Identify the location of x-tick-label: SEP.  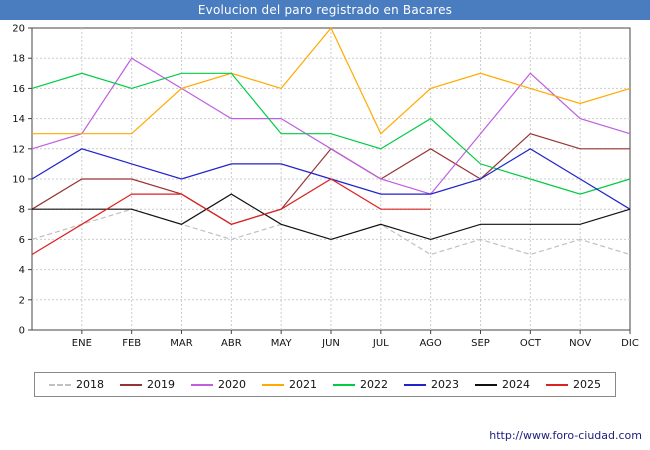
(480, 343).